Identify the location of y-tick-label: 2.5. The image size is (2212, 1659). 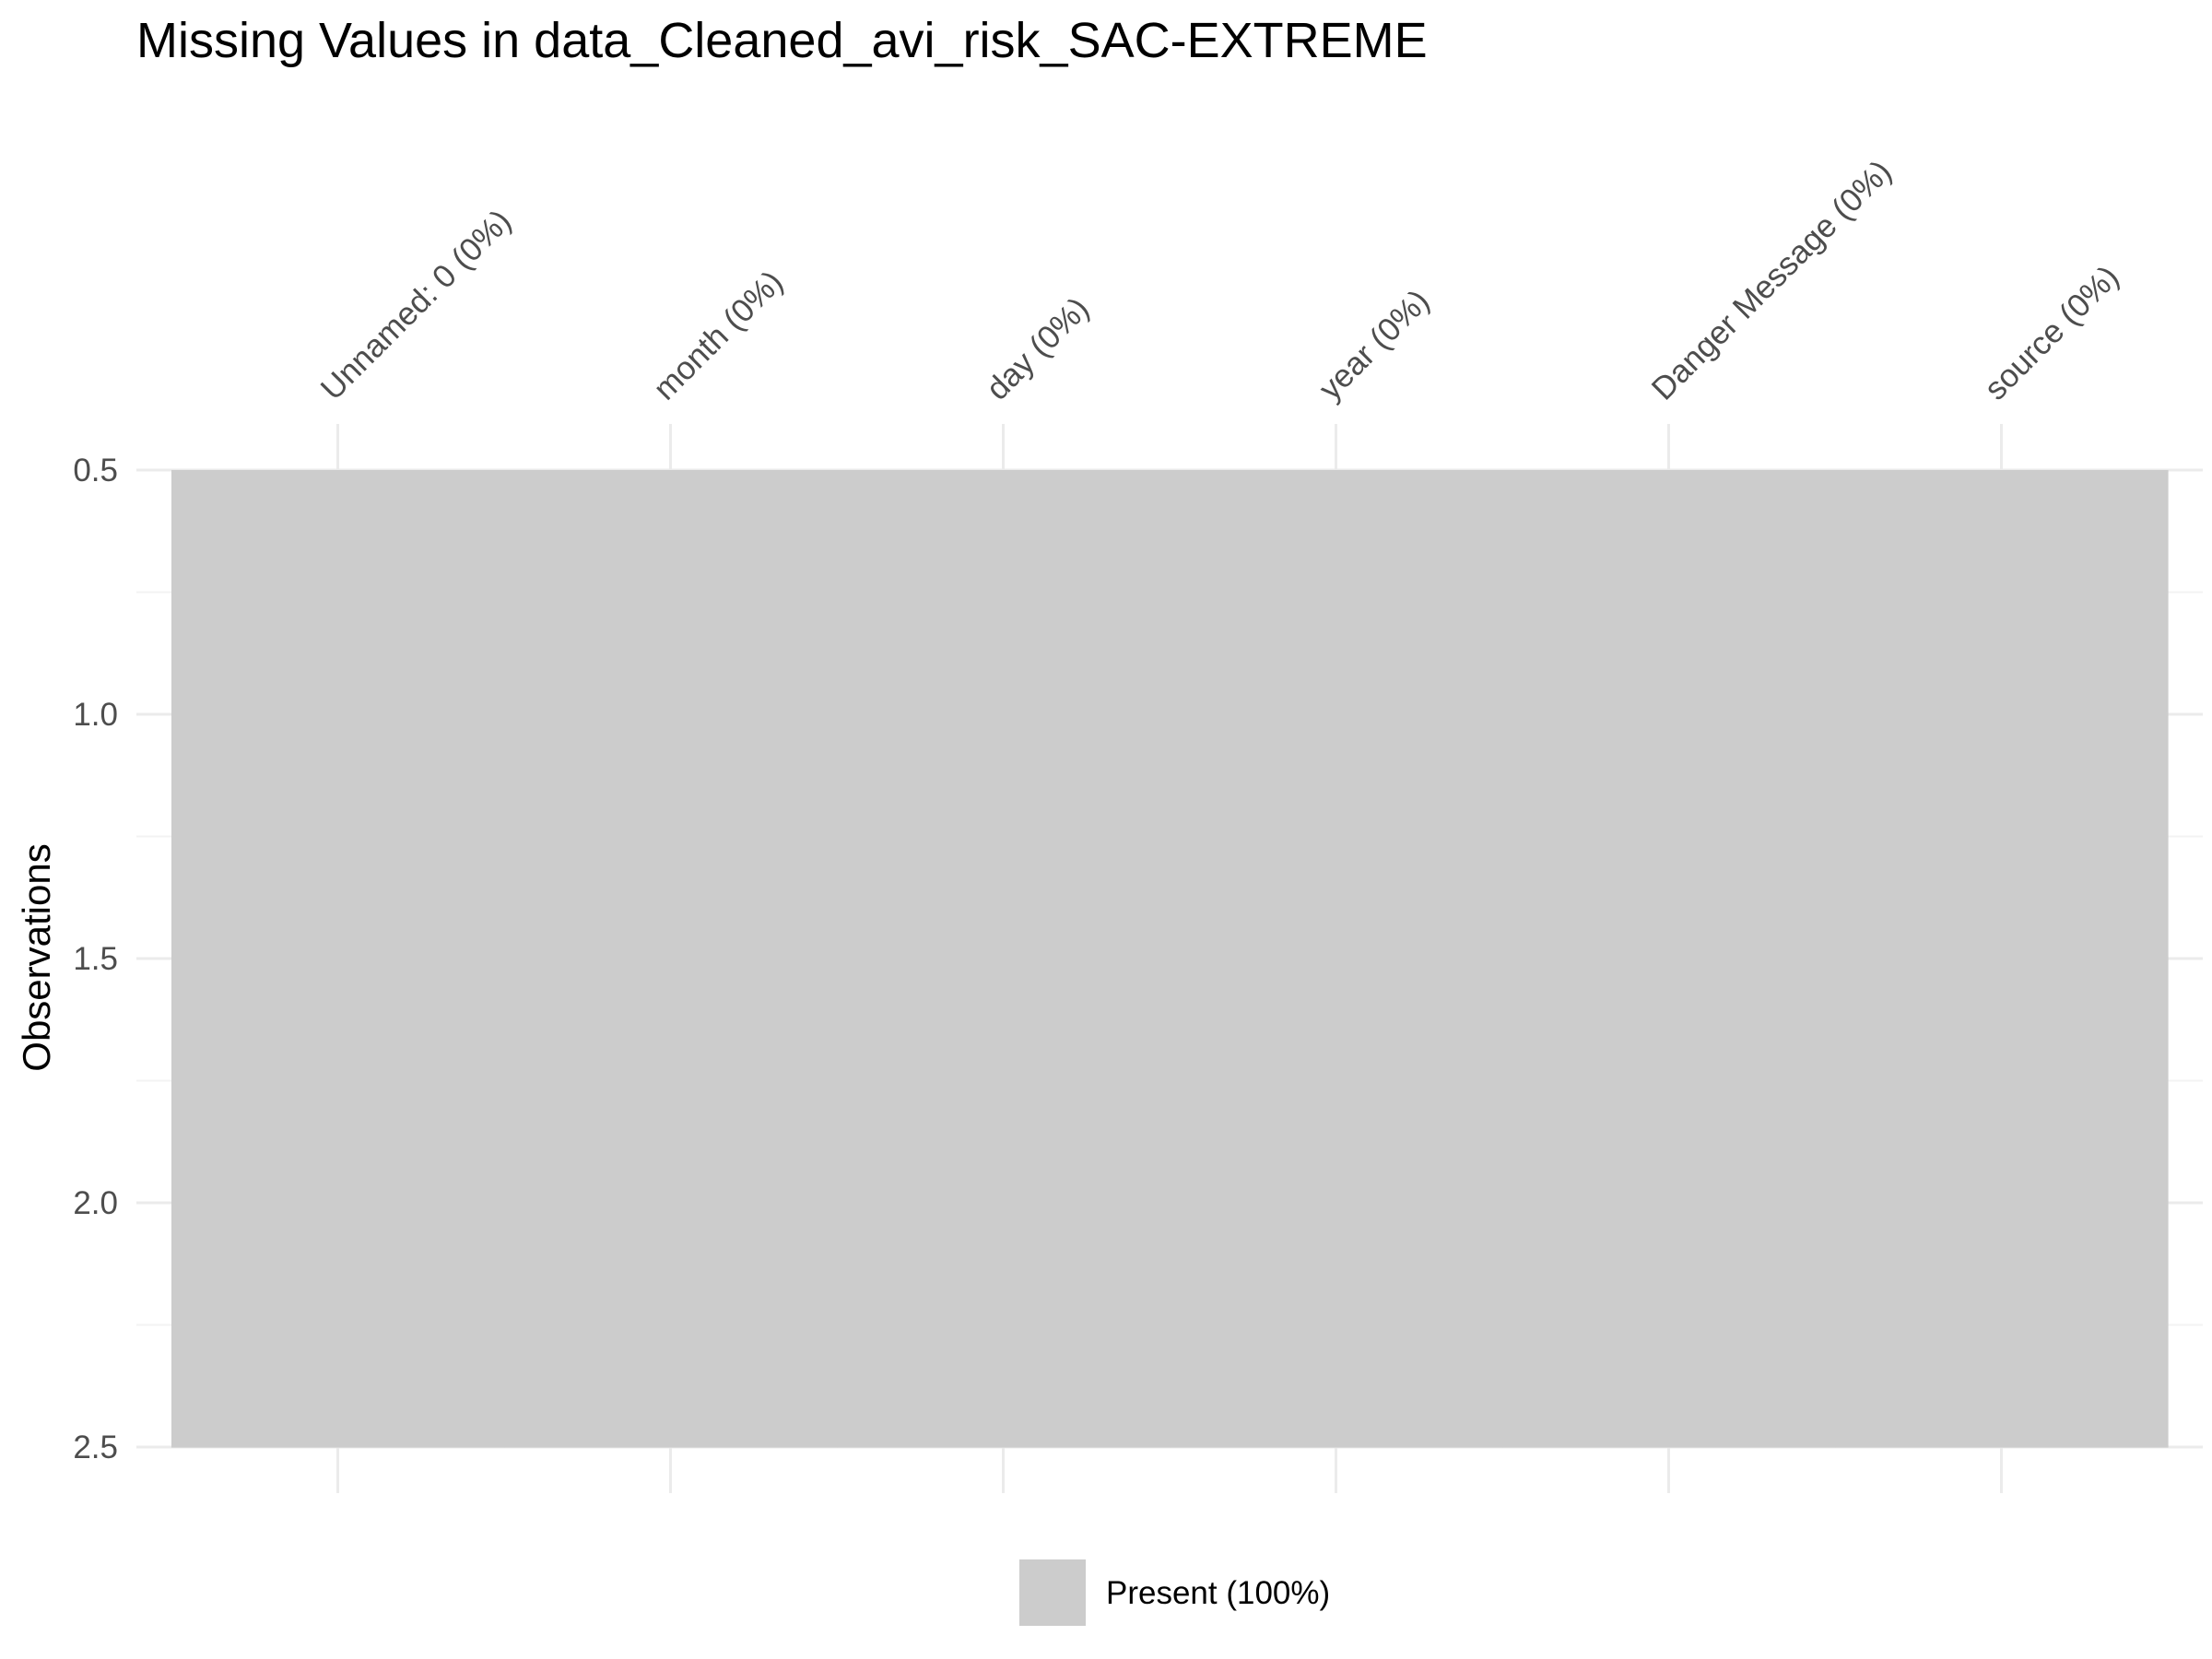
(95, 1447).